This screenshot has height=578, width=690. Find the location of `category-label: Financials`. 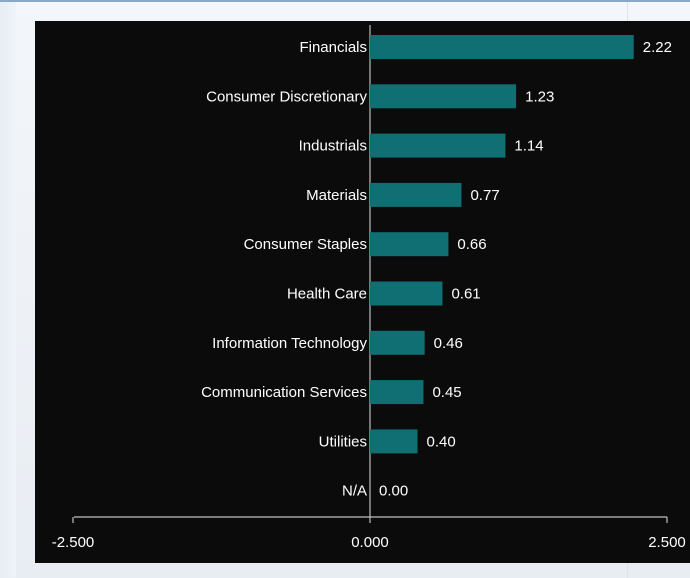

category-label: Financials is located at coordinates (333, 47).